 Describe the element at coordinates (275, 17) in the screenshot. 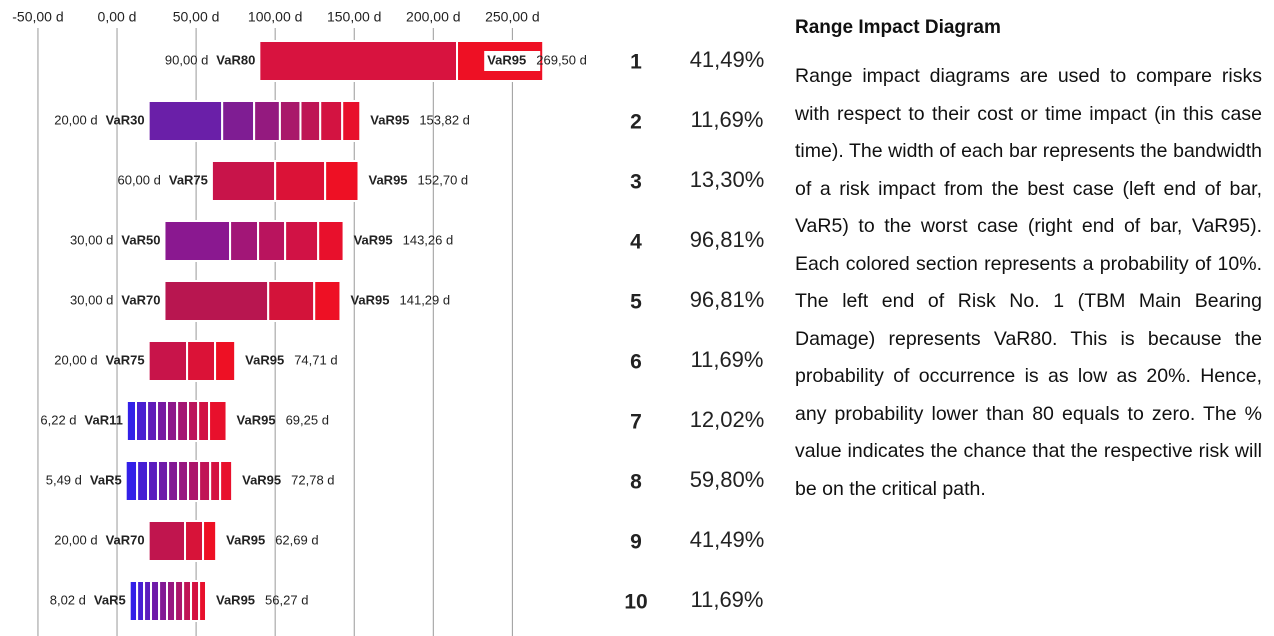

I see `x-tick-label: 100,00 d` at that location.